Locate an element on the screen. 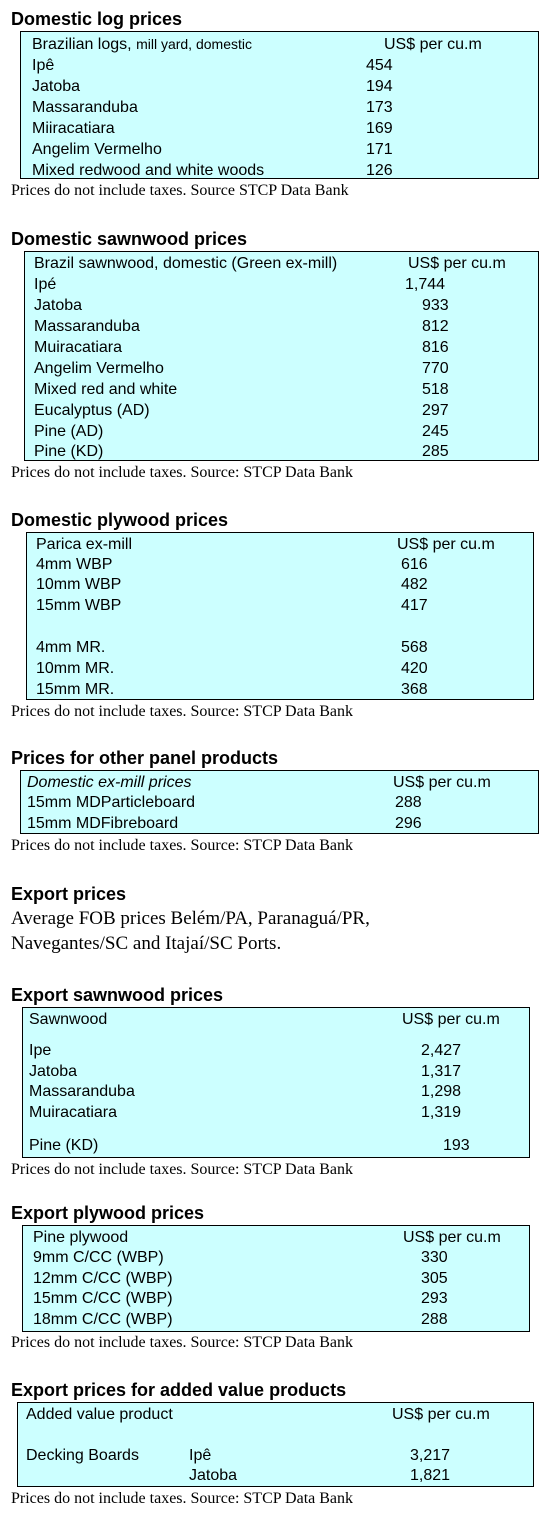  row-value: 169 is located at coordinates (379, 128).